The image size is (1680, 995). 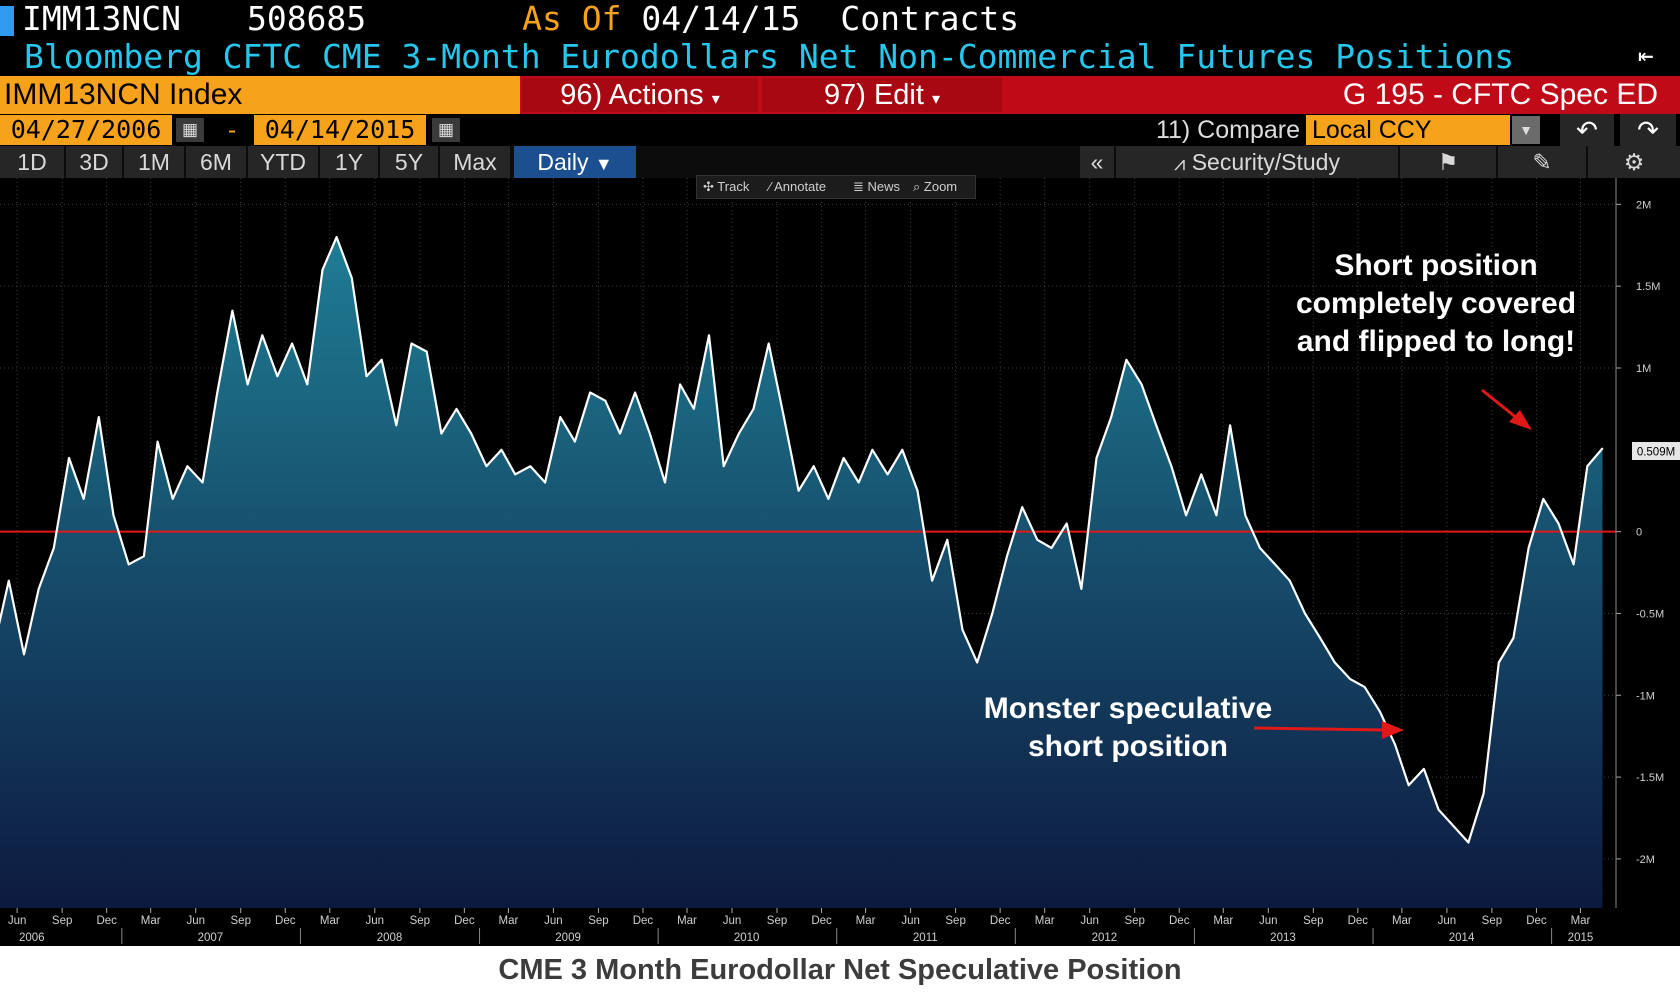 I want to click on flag-icon: ⚑, so click(x=1448, y=162).